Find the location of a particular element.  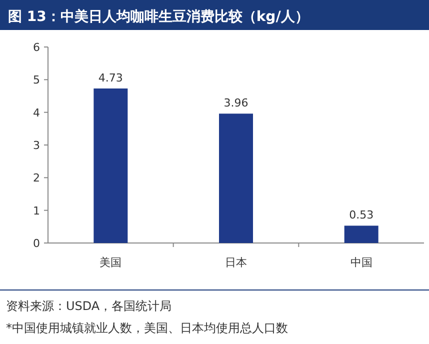

text: 资料来源：USDA，各国统计局 is located at coordinates (89, 306).